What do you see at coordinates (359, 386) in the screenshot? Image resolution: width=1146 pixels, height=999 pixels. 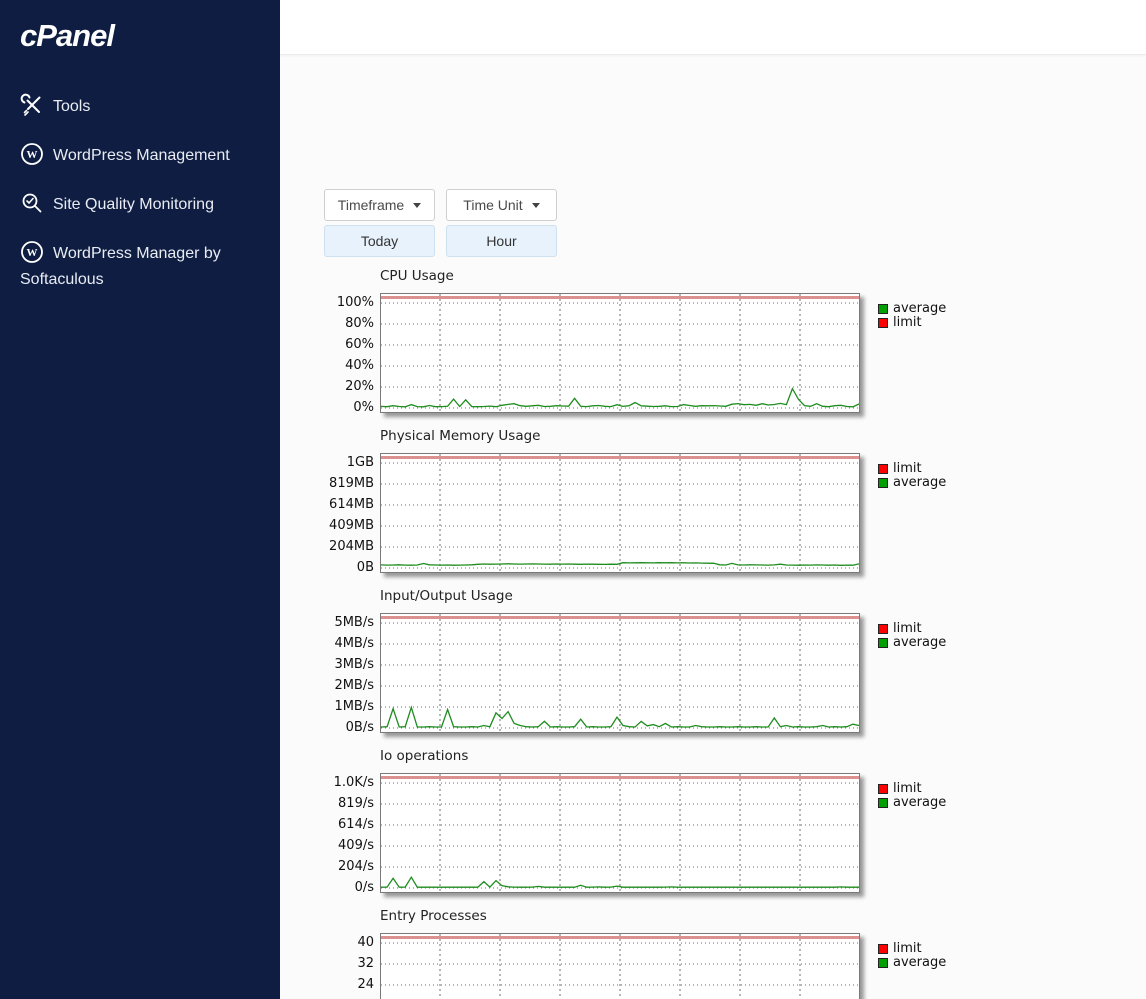 I see `y-axis-tick: 20%` at bounding box center [359, 386].